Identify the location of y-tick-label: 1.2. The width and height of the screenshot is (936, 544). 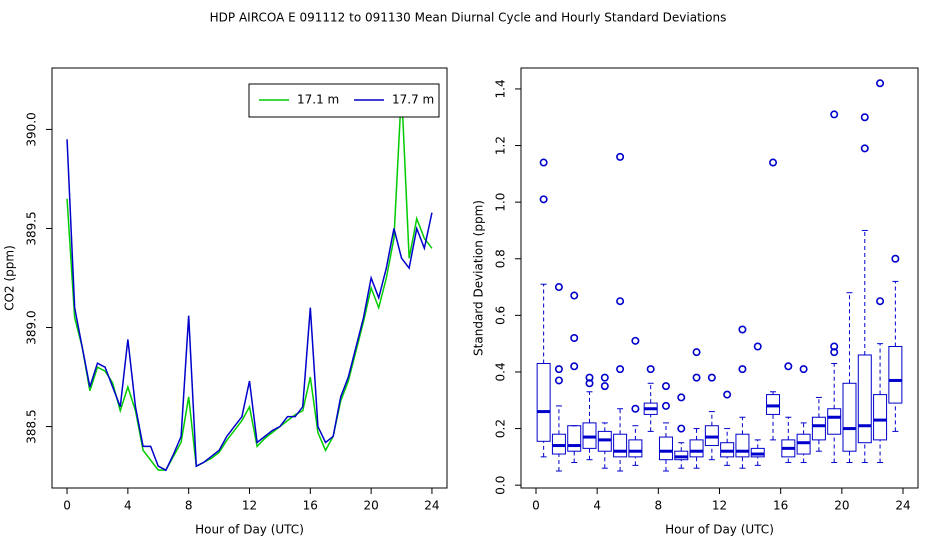
(501, 145).